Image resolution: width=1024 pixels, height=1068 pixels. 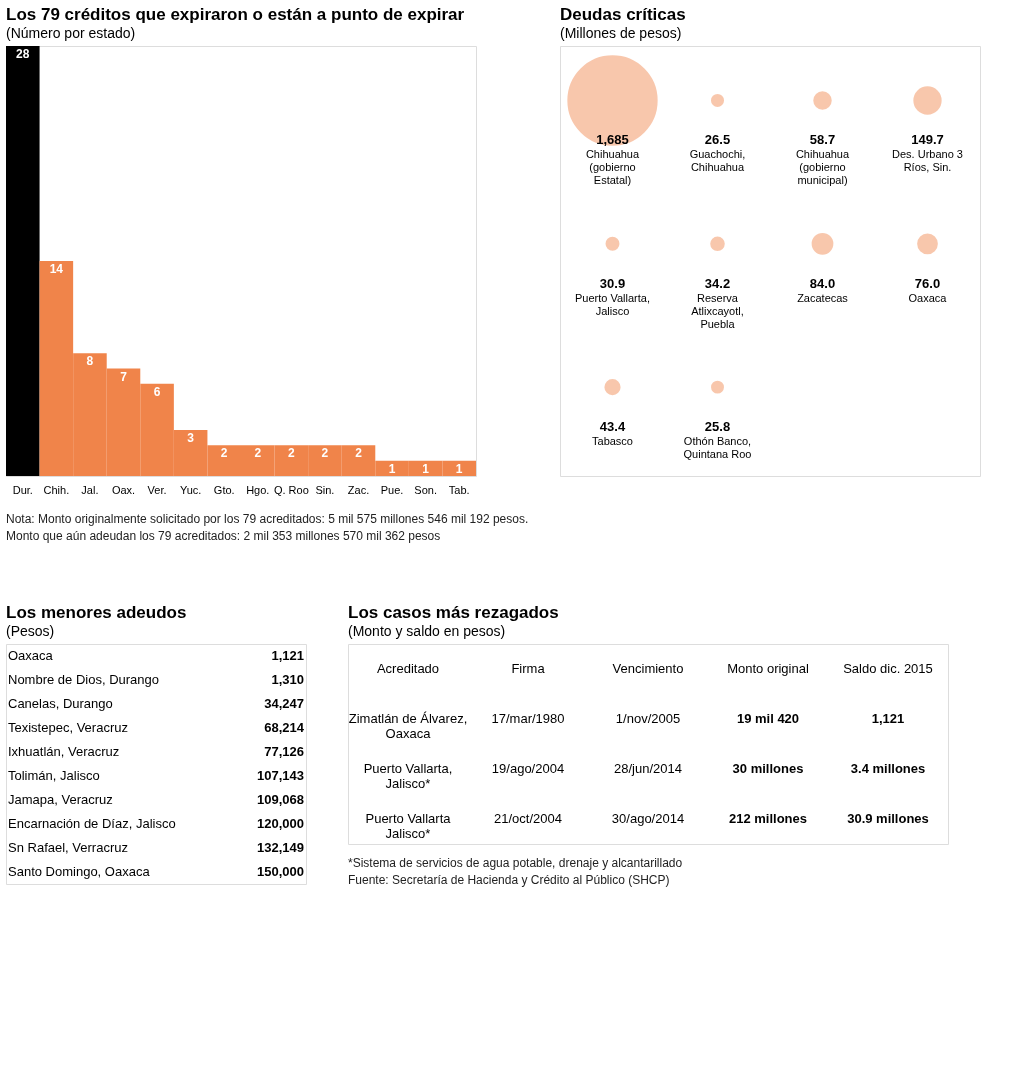 I want to click on data-label: 1,685, so click(x=612, y=140).